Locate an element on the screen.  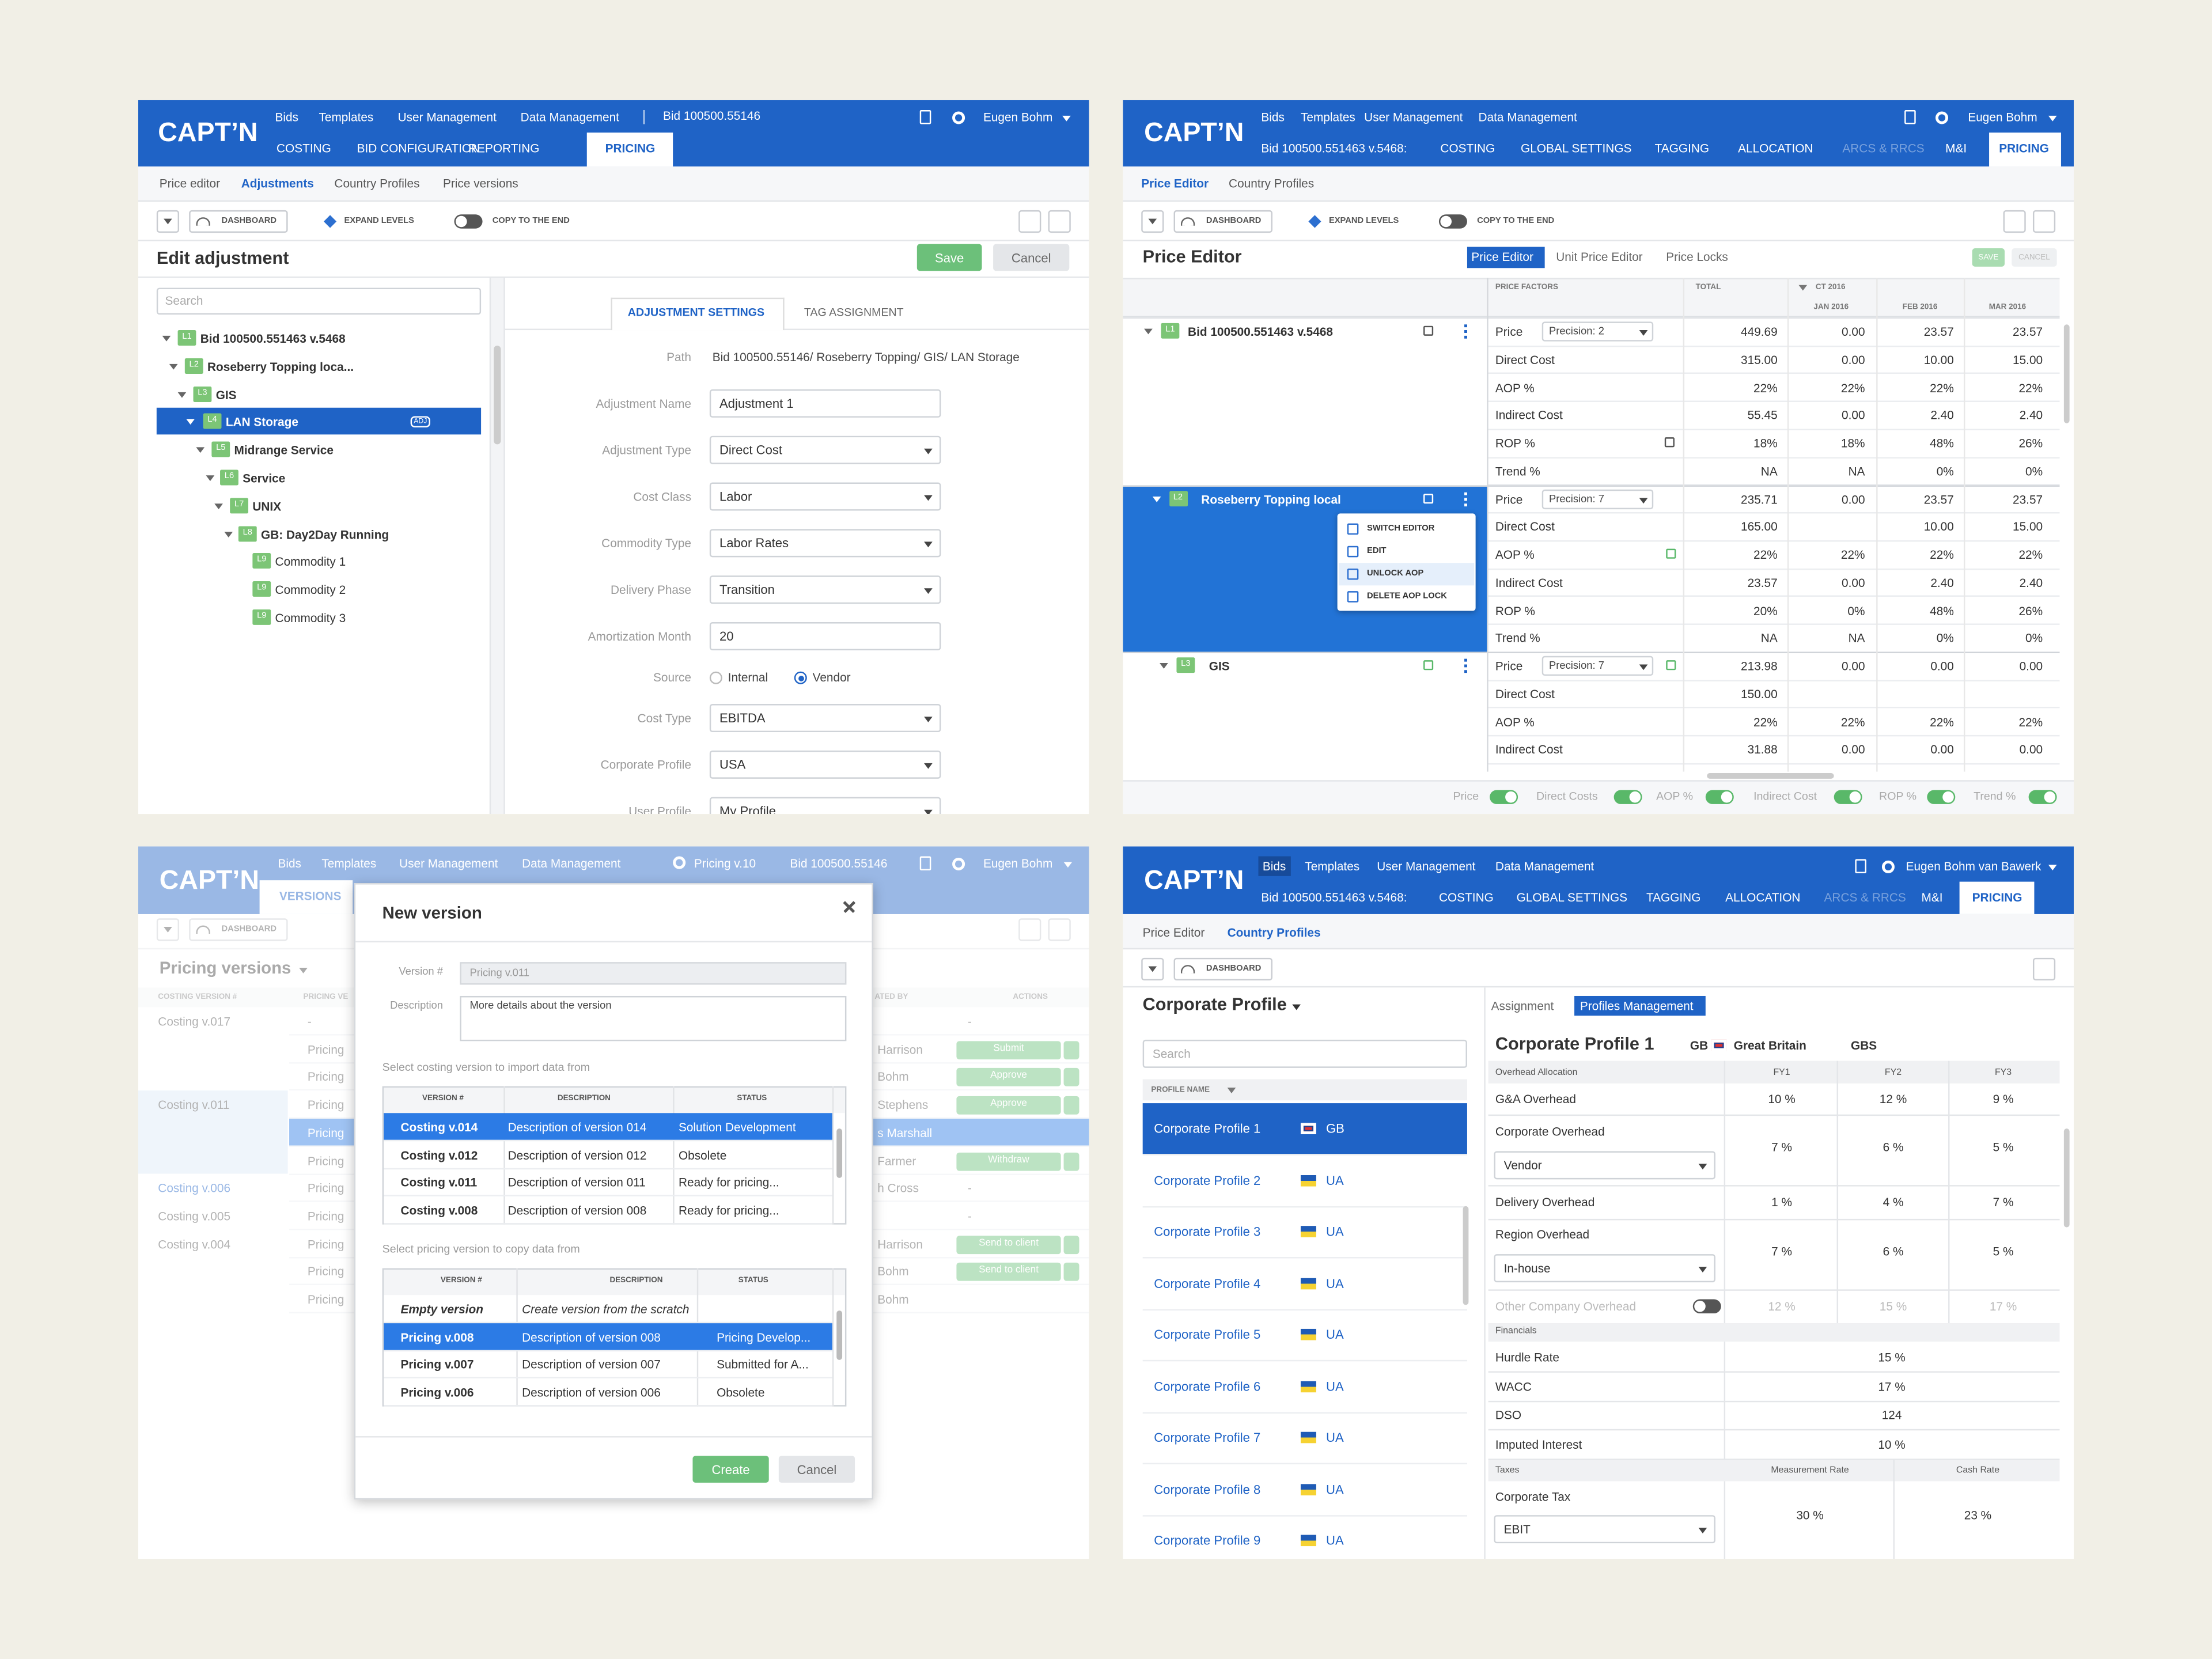
cell: Costing v.014 is located at coordinates (439, 1127).